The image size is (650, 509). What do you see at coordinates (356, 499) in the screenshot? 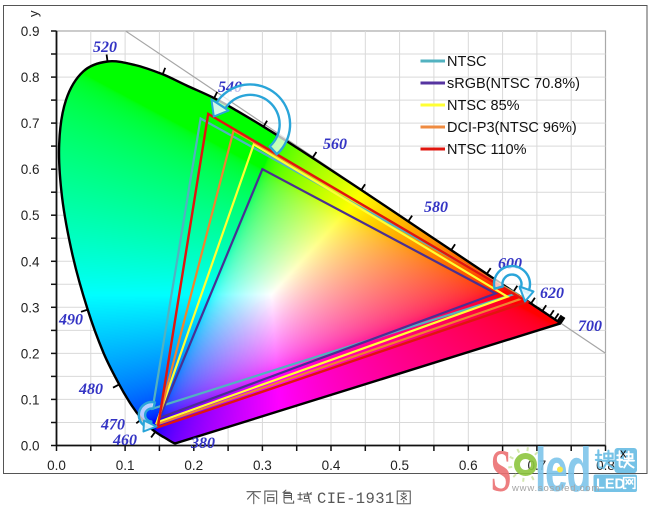
I see `svg-text: CIE-1931` at bounding box center [356, 499].